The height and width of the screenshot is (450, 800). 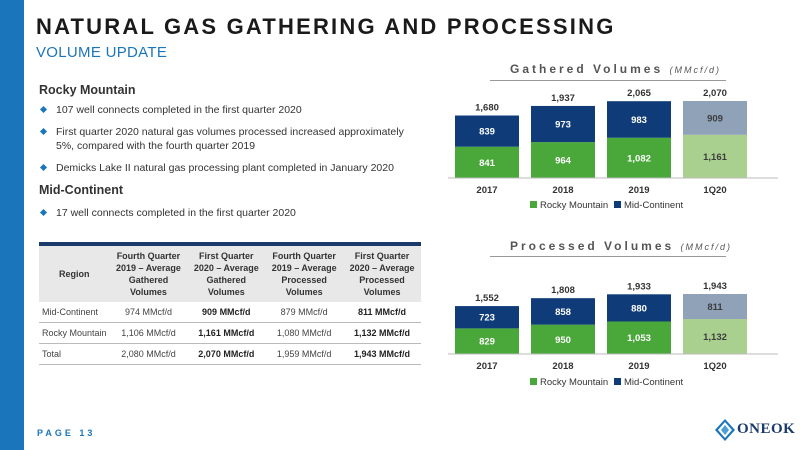 I want to click on bar-value-label: 983, so click(x=639, y=120).